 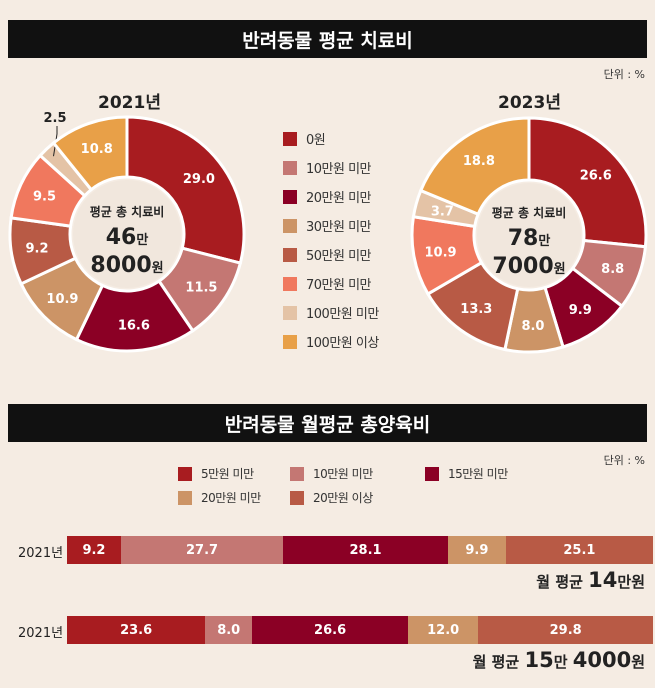 I want to click on legend-label: 20만원 이상, so click(x=343, y=498).